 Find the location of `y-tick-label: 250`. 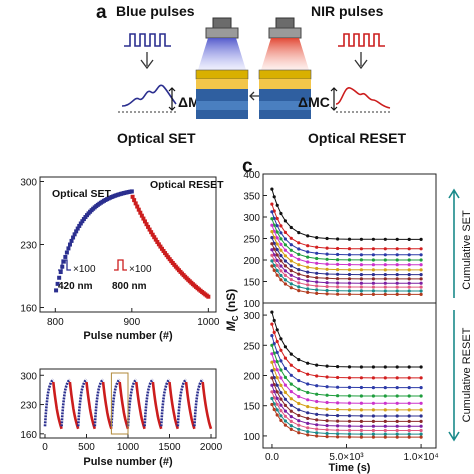

y-tick-label: 250 is located at coordinates (251, 240).